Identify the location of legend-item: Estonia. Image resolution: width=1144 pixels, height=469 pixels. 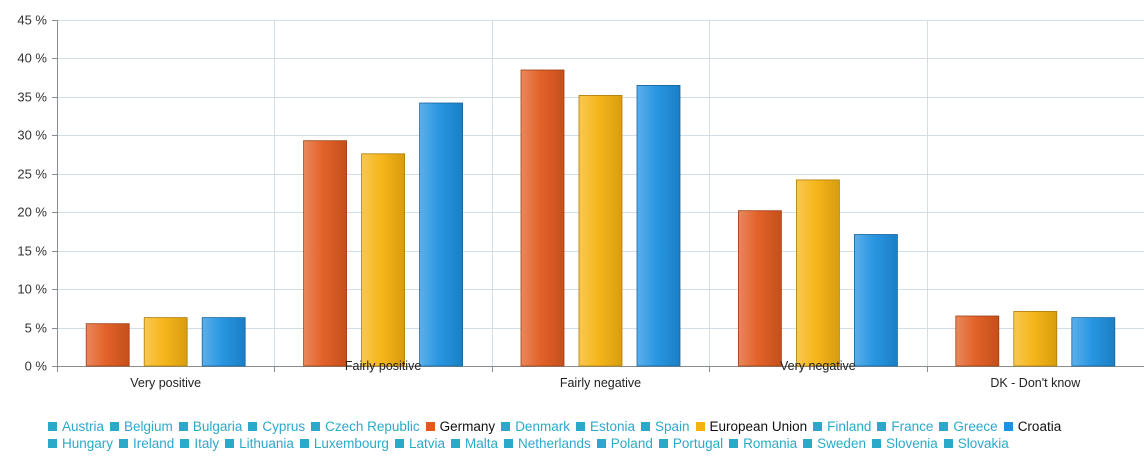
(605, 426).